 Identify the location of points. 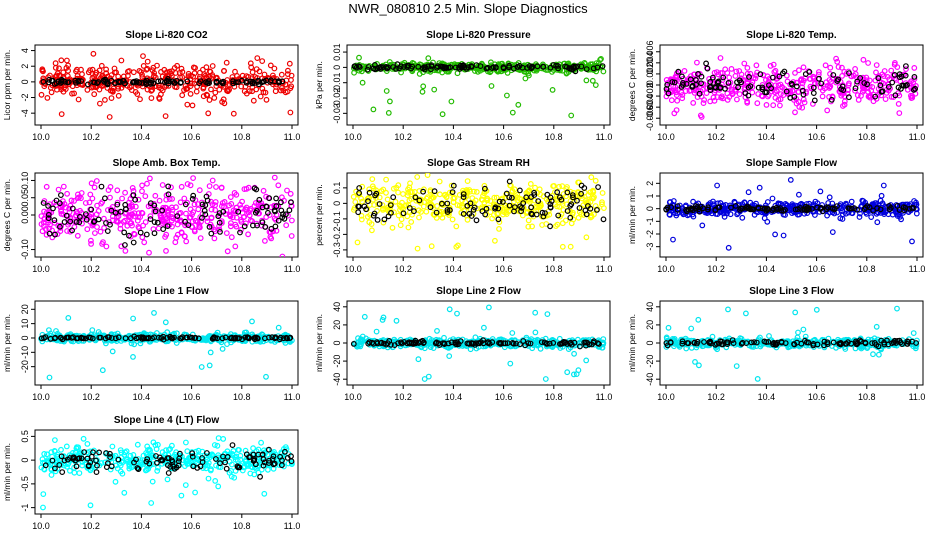
(479, 86).